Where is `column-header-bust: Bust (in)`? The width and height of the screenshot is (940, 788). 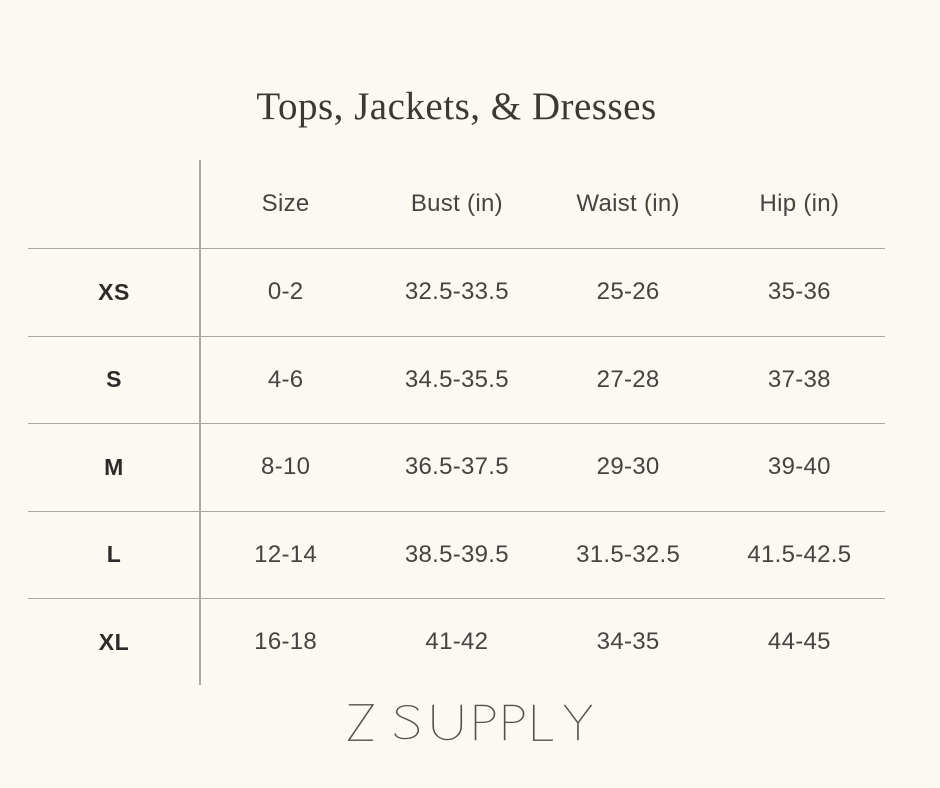 column-header-bust: Bust (in) is located at coordinates (456, 203).